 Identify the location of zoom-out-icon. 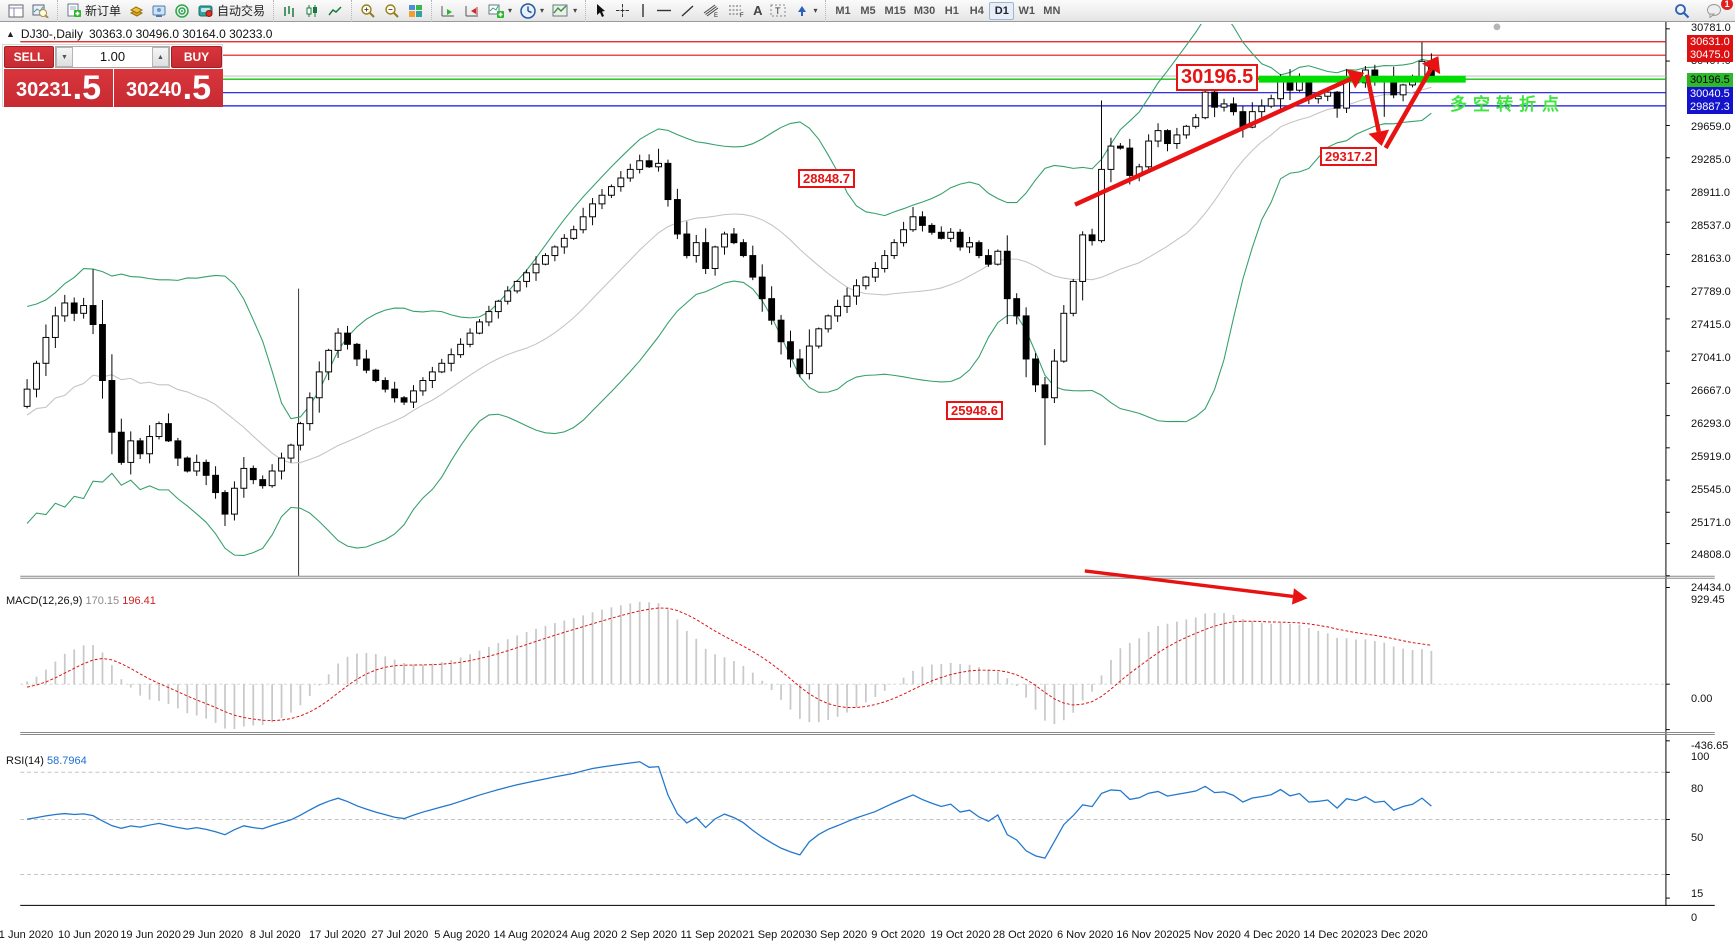
(392, 10).